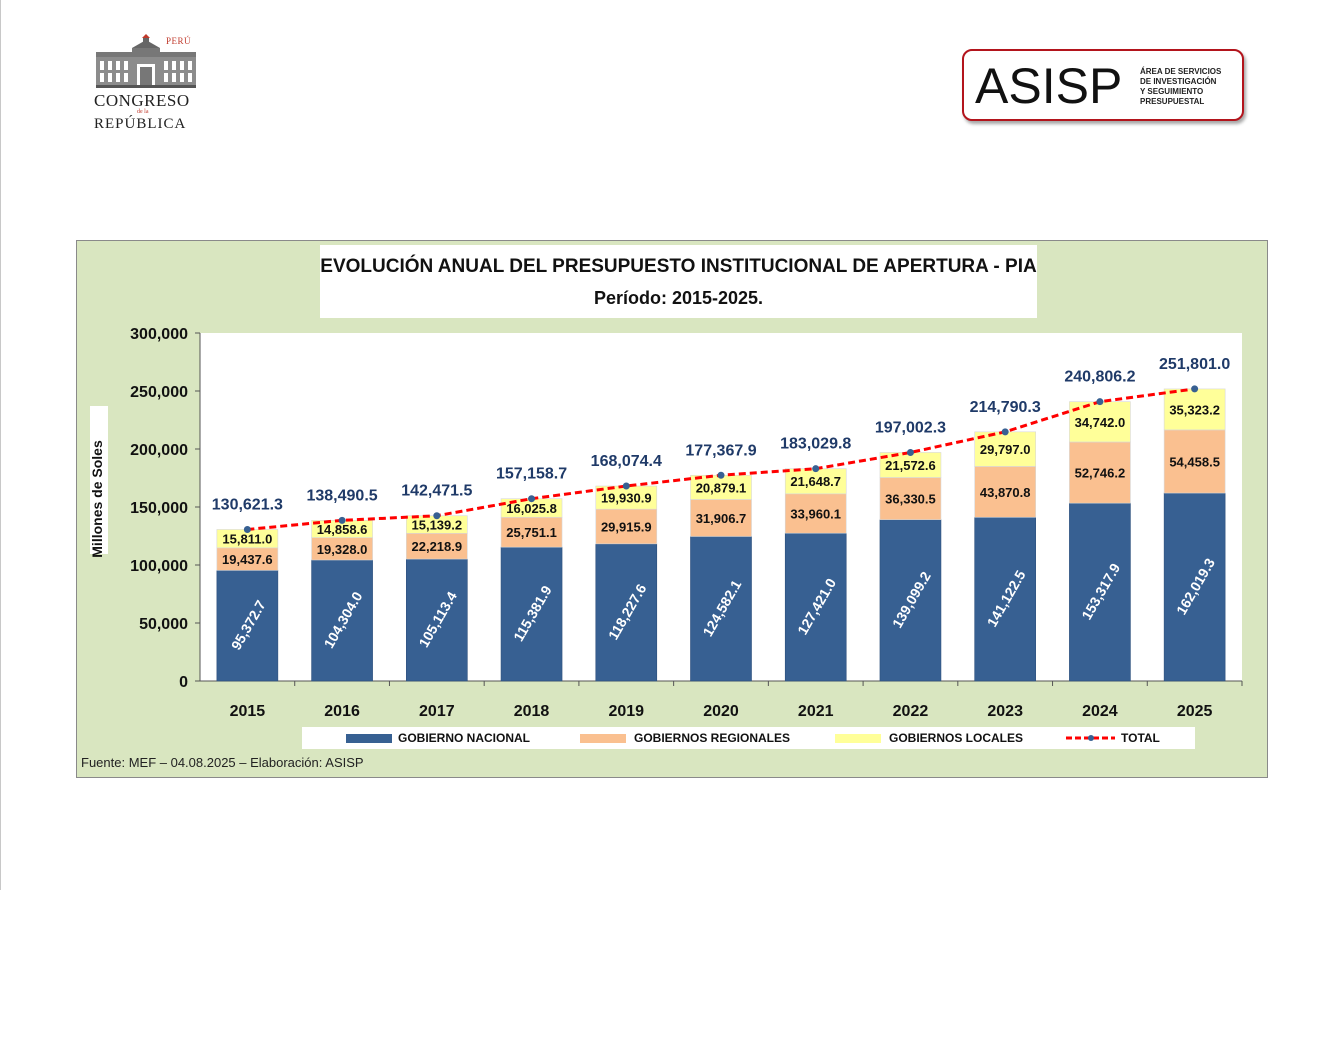 The width and height of the screenshot is (1339, 1059). Describe the element at coordinates (342, 549) in the screenshot. I see `data-label: 19,328.0` at that location.